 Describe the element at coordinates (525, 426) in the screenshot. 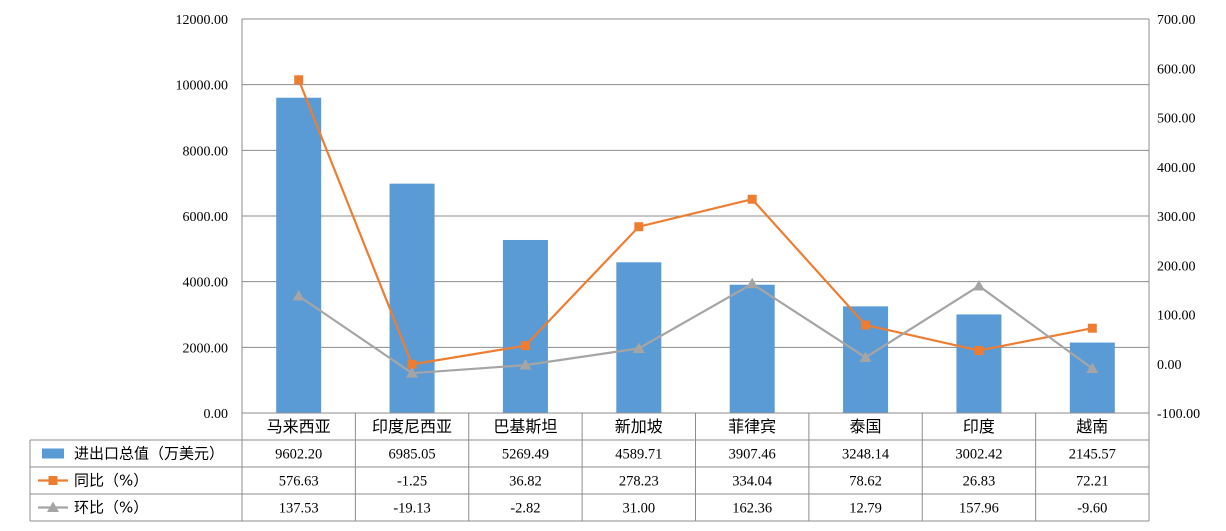

I see `category-label: 巴基斯坦` at that location.